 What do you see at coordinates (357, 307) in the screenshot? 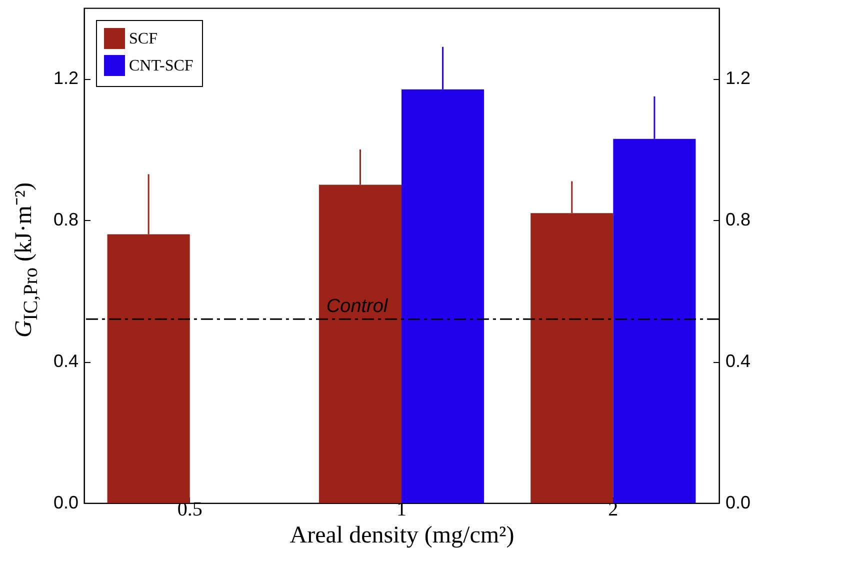
I see `ref-line-label: Control` at bounding box center [357, 307].